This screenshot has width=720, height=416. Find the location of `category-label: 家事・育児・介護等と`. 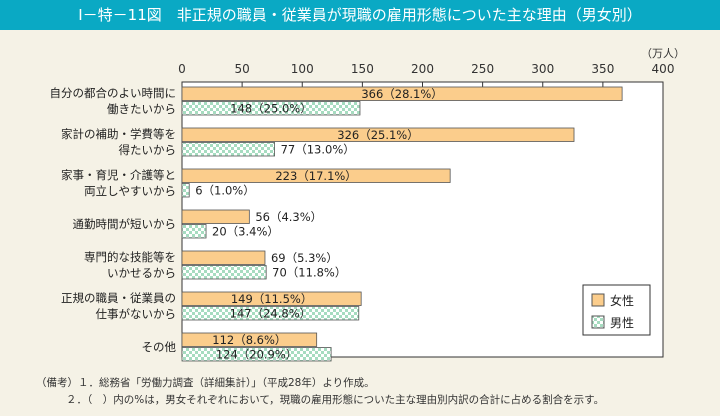

category-label: 家事・育児・介護等と is located at coordinates (118, 175).